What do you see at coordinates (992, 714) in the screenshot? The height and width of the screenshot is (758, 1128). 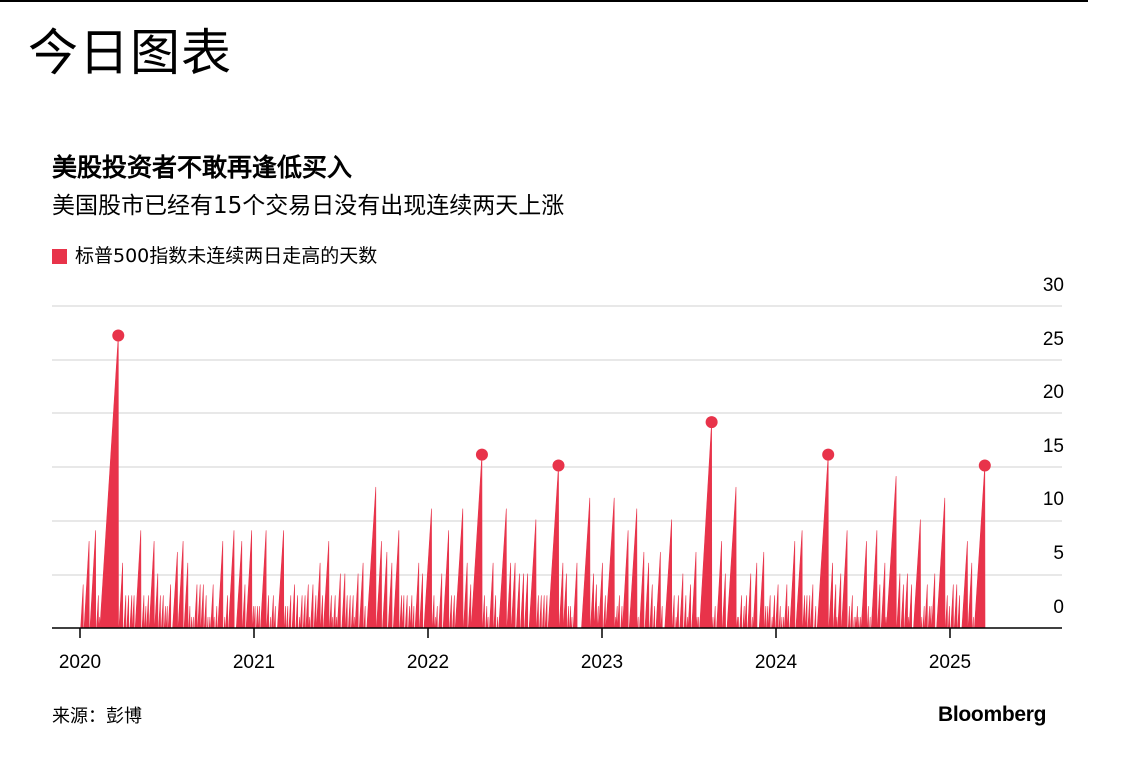 I see `bloomberg-logo: Bloomberg` at bounding box center [992, 714].